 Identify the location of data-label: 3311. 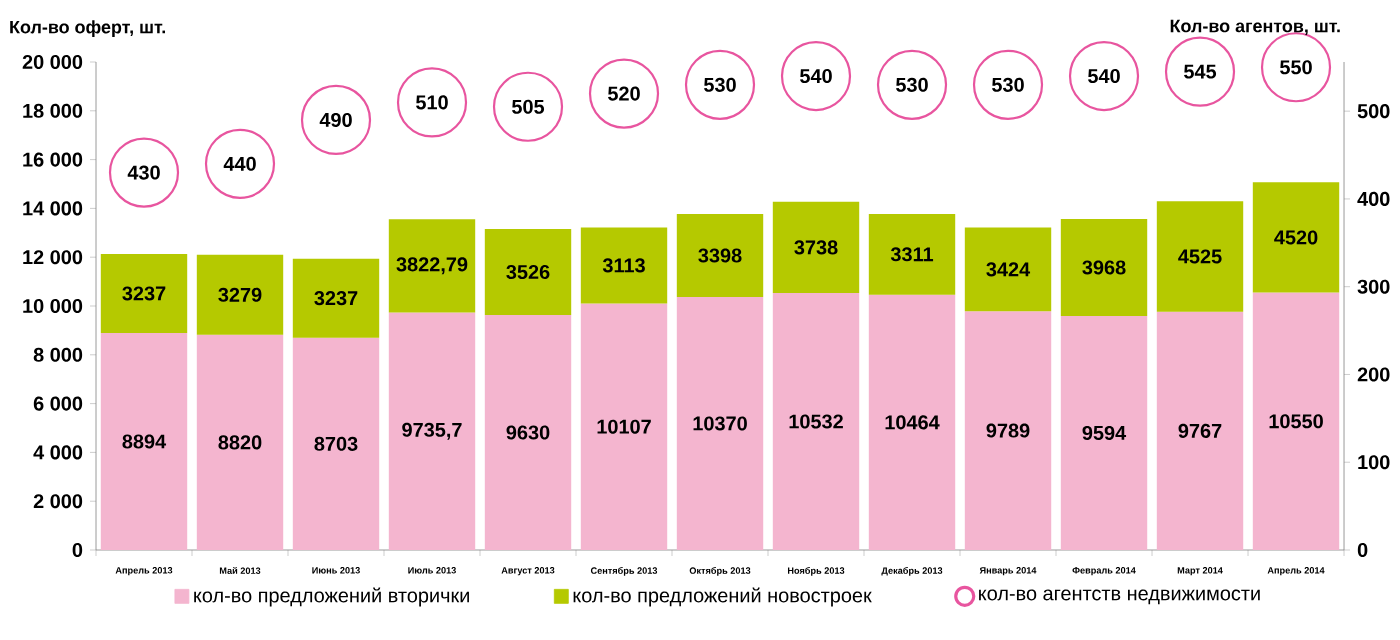
(912, 254).